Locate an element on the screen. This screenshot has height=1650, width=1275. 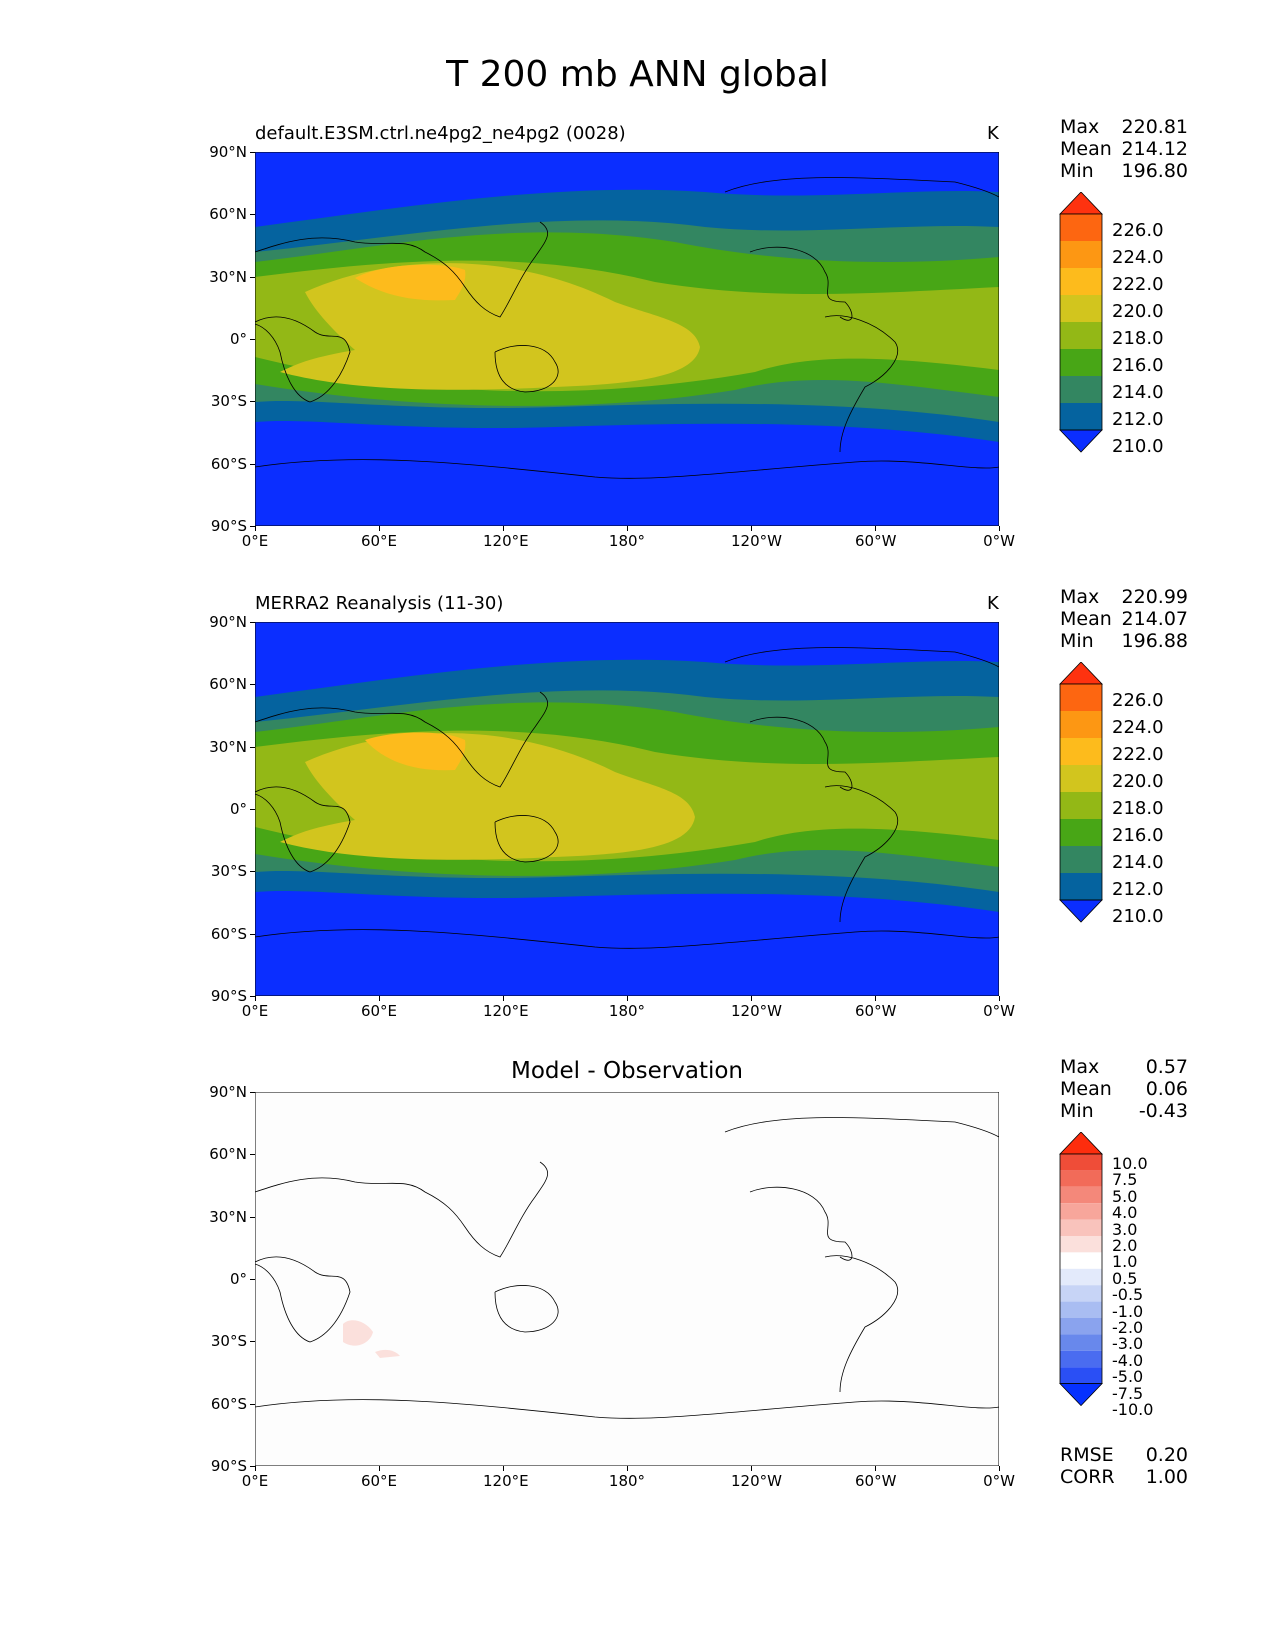
colorbar-tick-label: 2.0 is located at coordinates (1125, 1245).